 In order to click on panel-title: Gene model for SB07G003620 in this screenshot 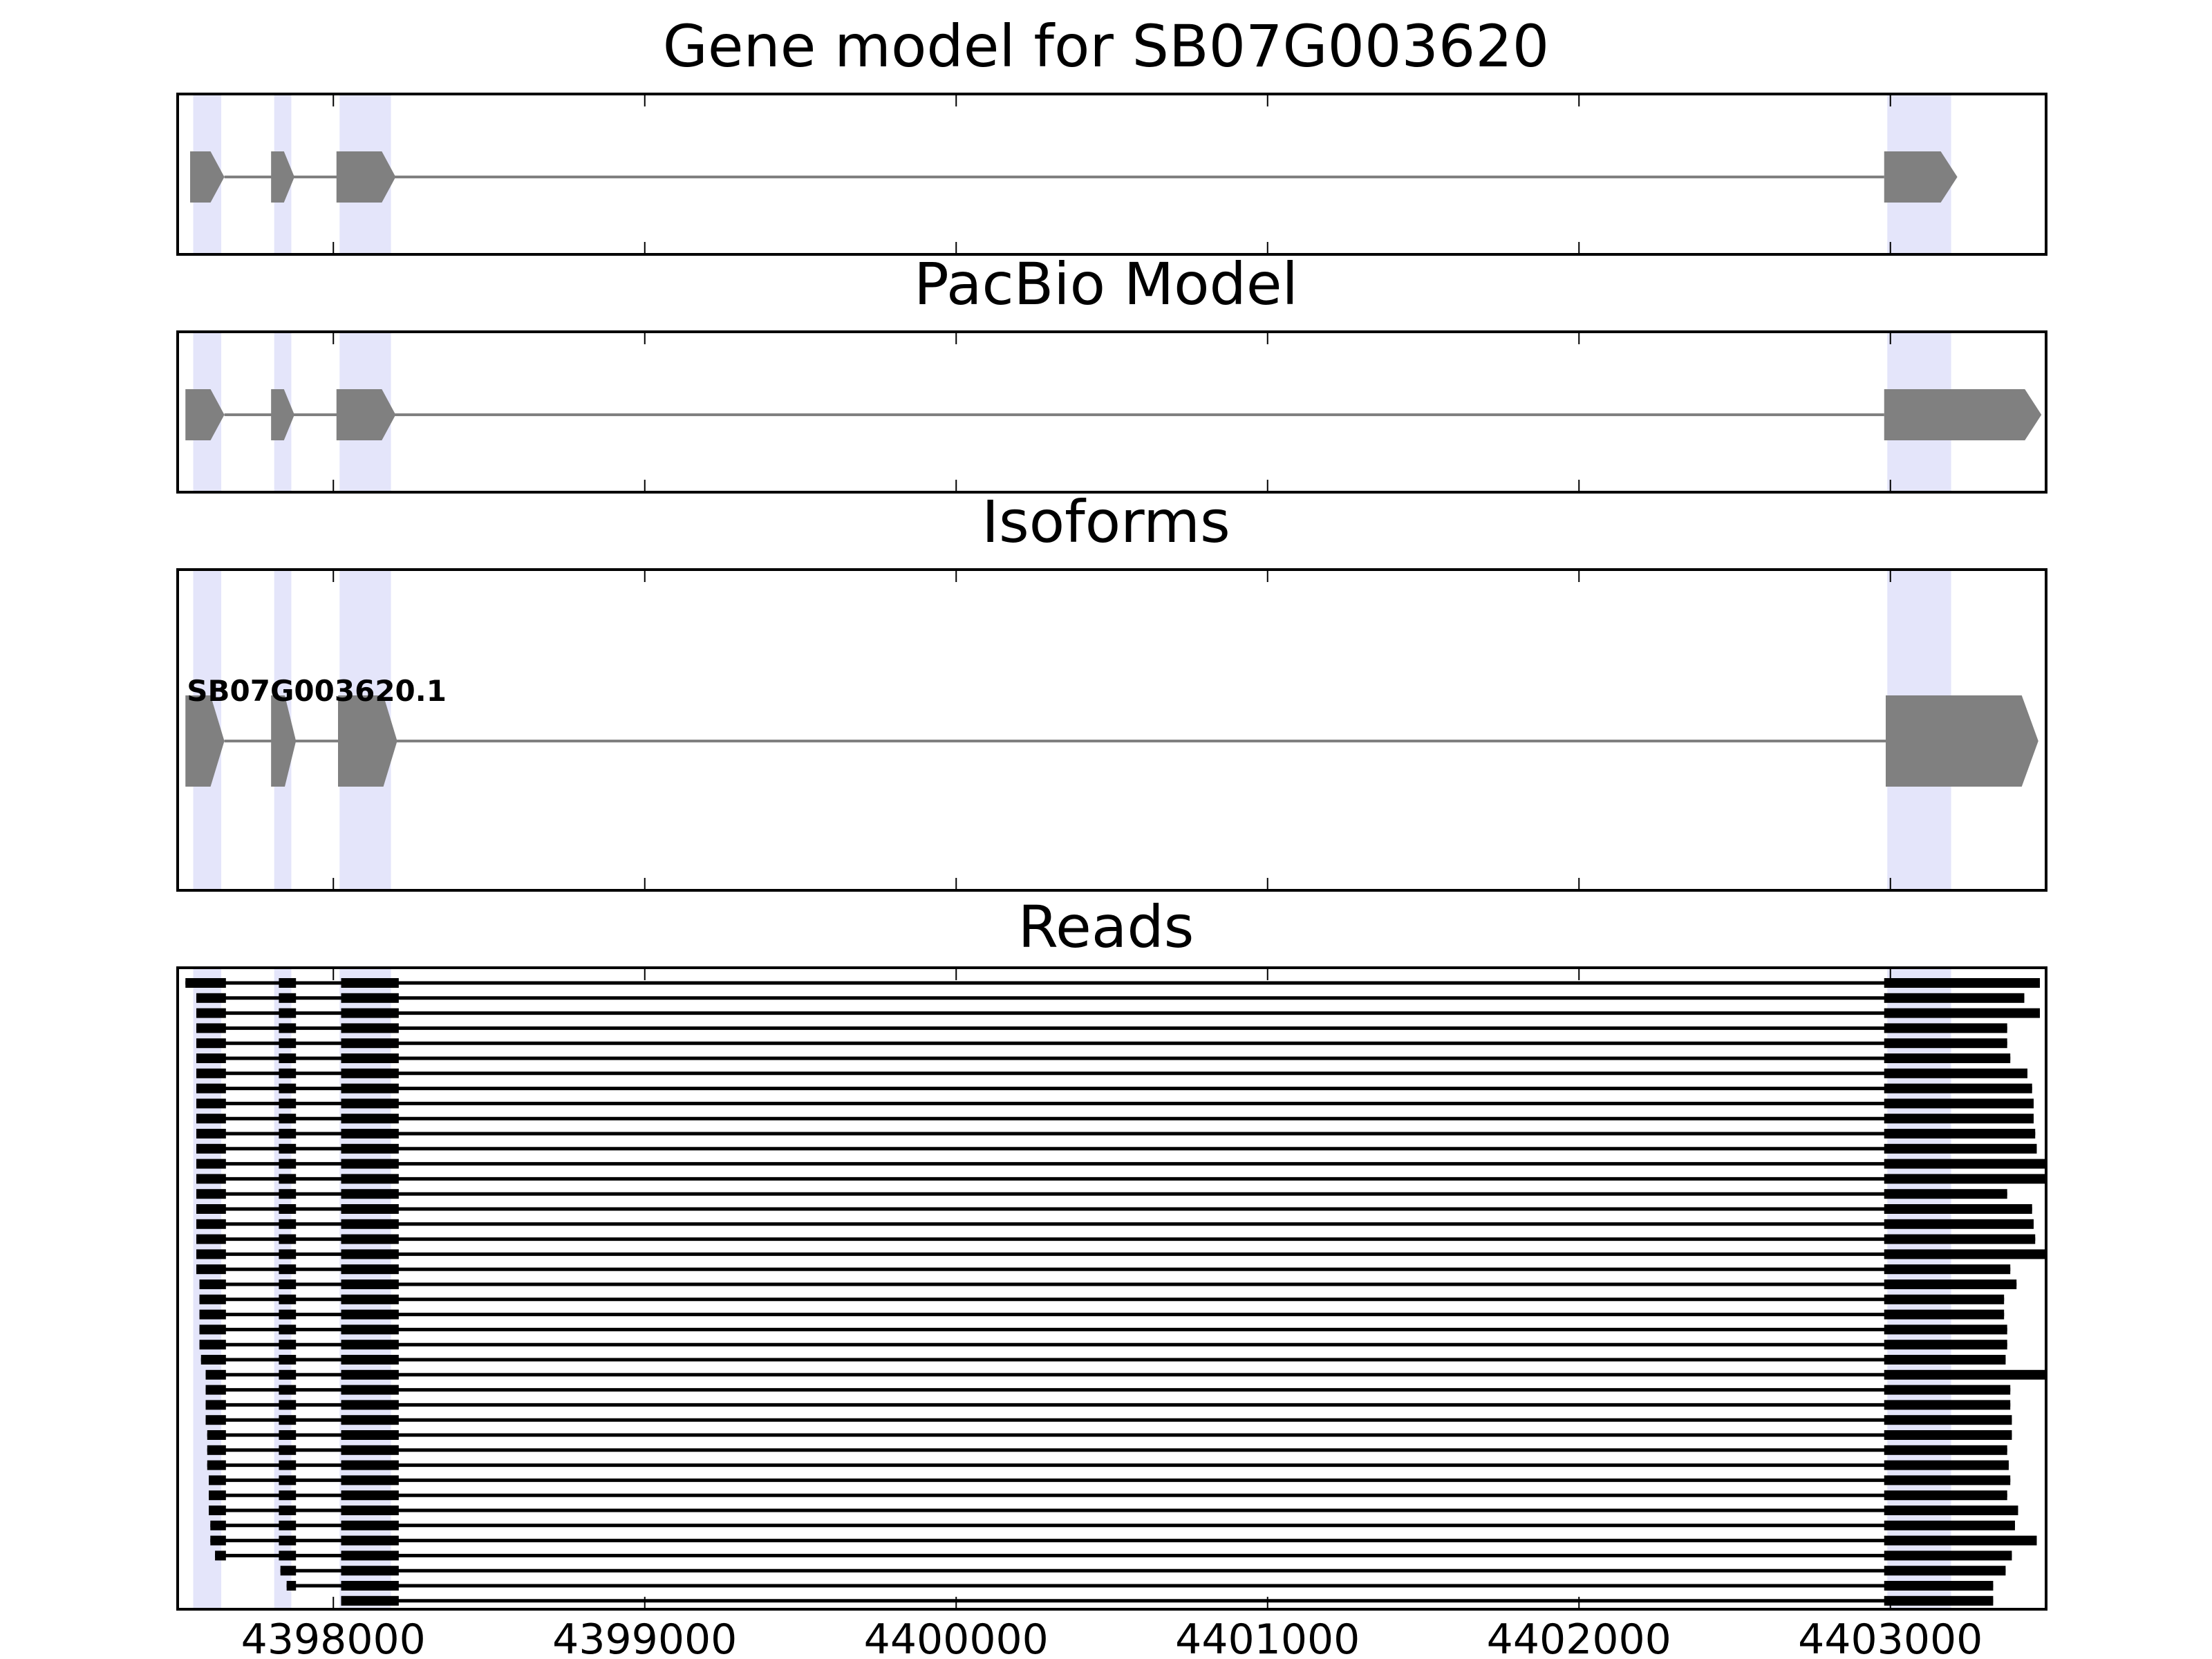, I will do `click(1106, 46)`.